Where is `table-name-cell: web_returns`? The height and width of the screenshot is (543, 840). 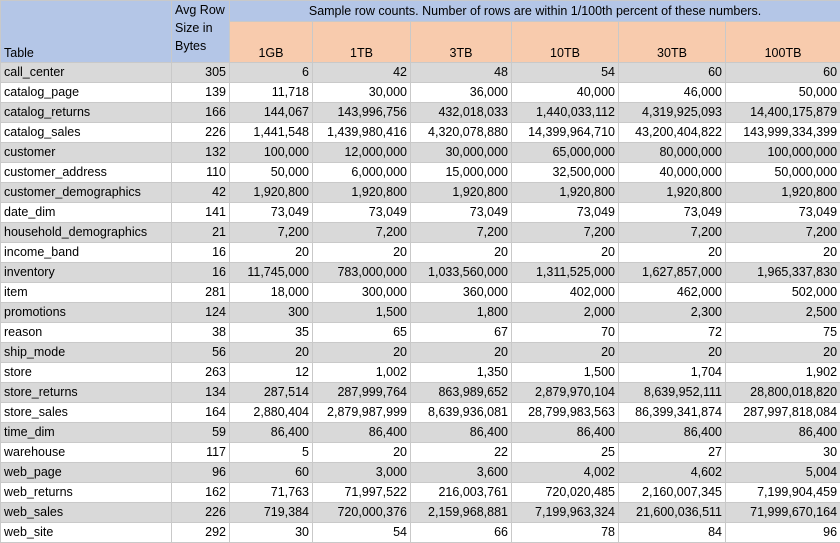 table-name-cell: web_returns is located at coordinates (86, 492).